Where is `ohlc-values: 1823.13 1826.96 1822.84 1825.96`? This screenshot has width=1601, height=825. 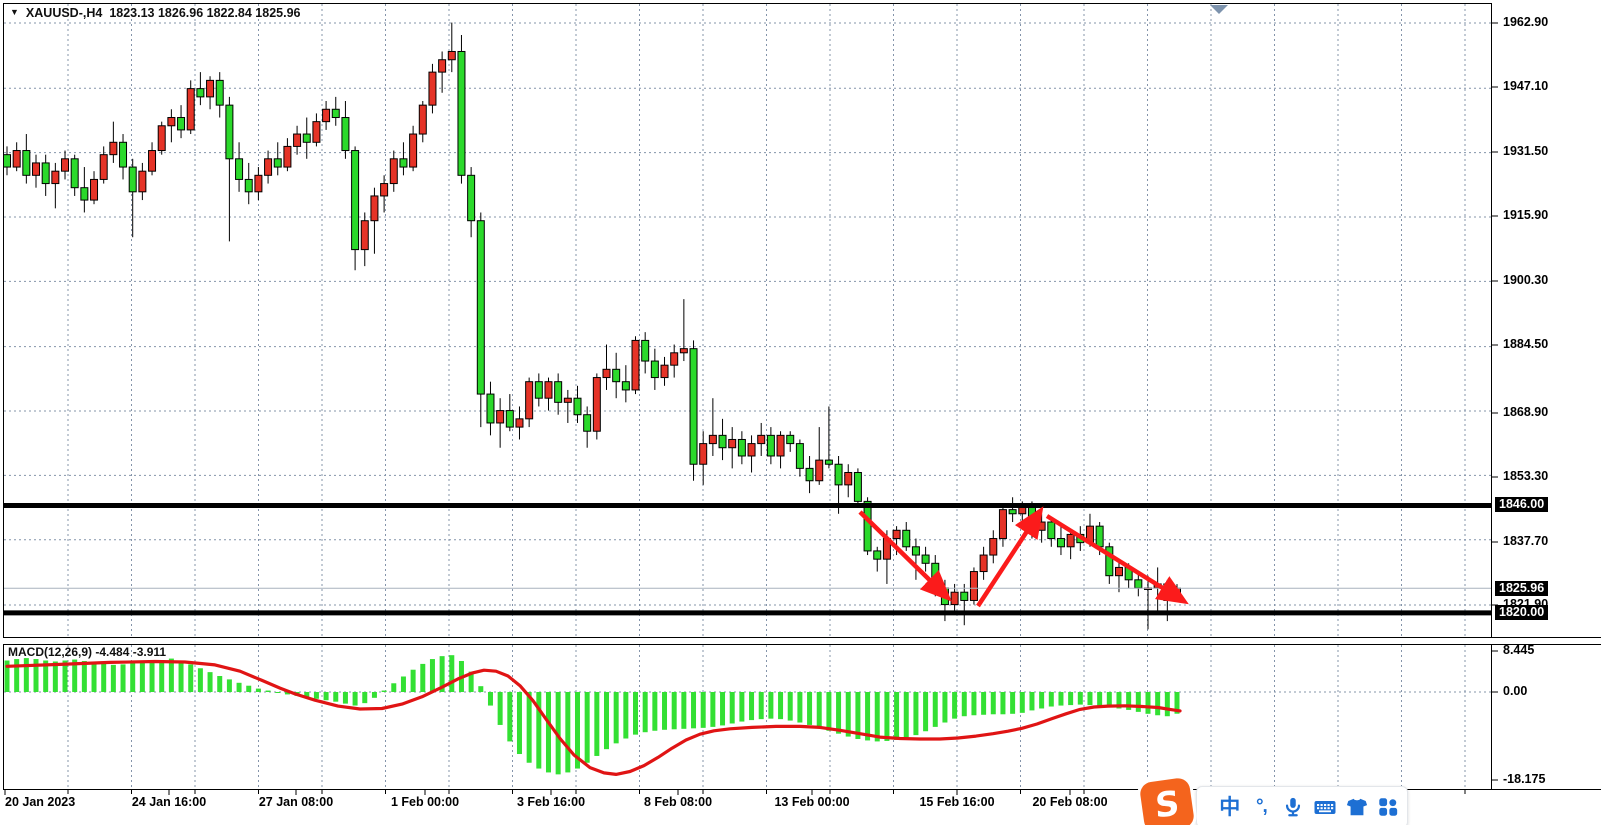 ohlc-values: 1823.13 1826.96 1822.84 1825.96 is located at coordinates (205, 13).